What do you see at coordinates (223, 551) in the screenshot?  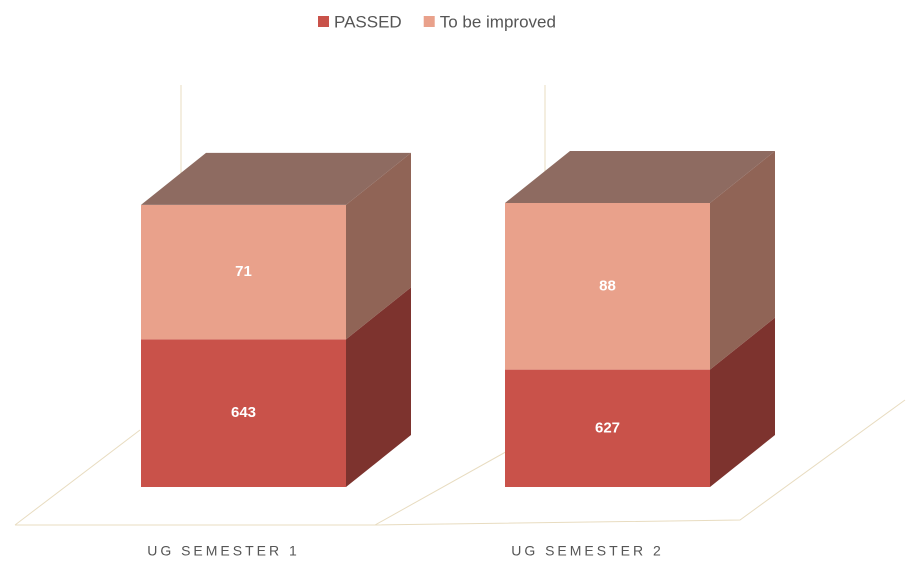 I see `x-tick-label: UG SEMESTER 1` at bounding box center [223, 551].